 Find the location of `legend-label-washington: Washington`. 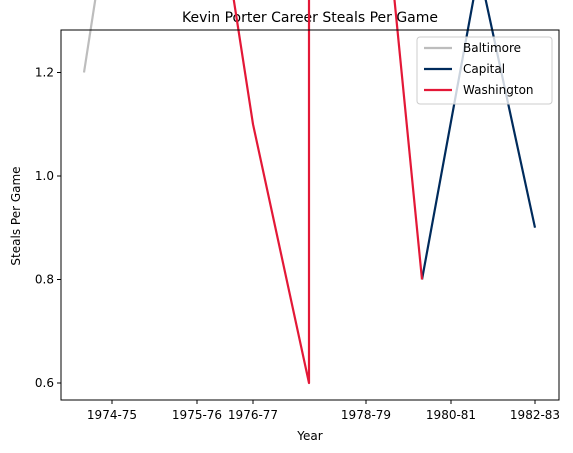

legend-label-washington: Washington is located at coordinates (498, 90).